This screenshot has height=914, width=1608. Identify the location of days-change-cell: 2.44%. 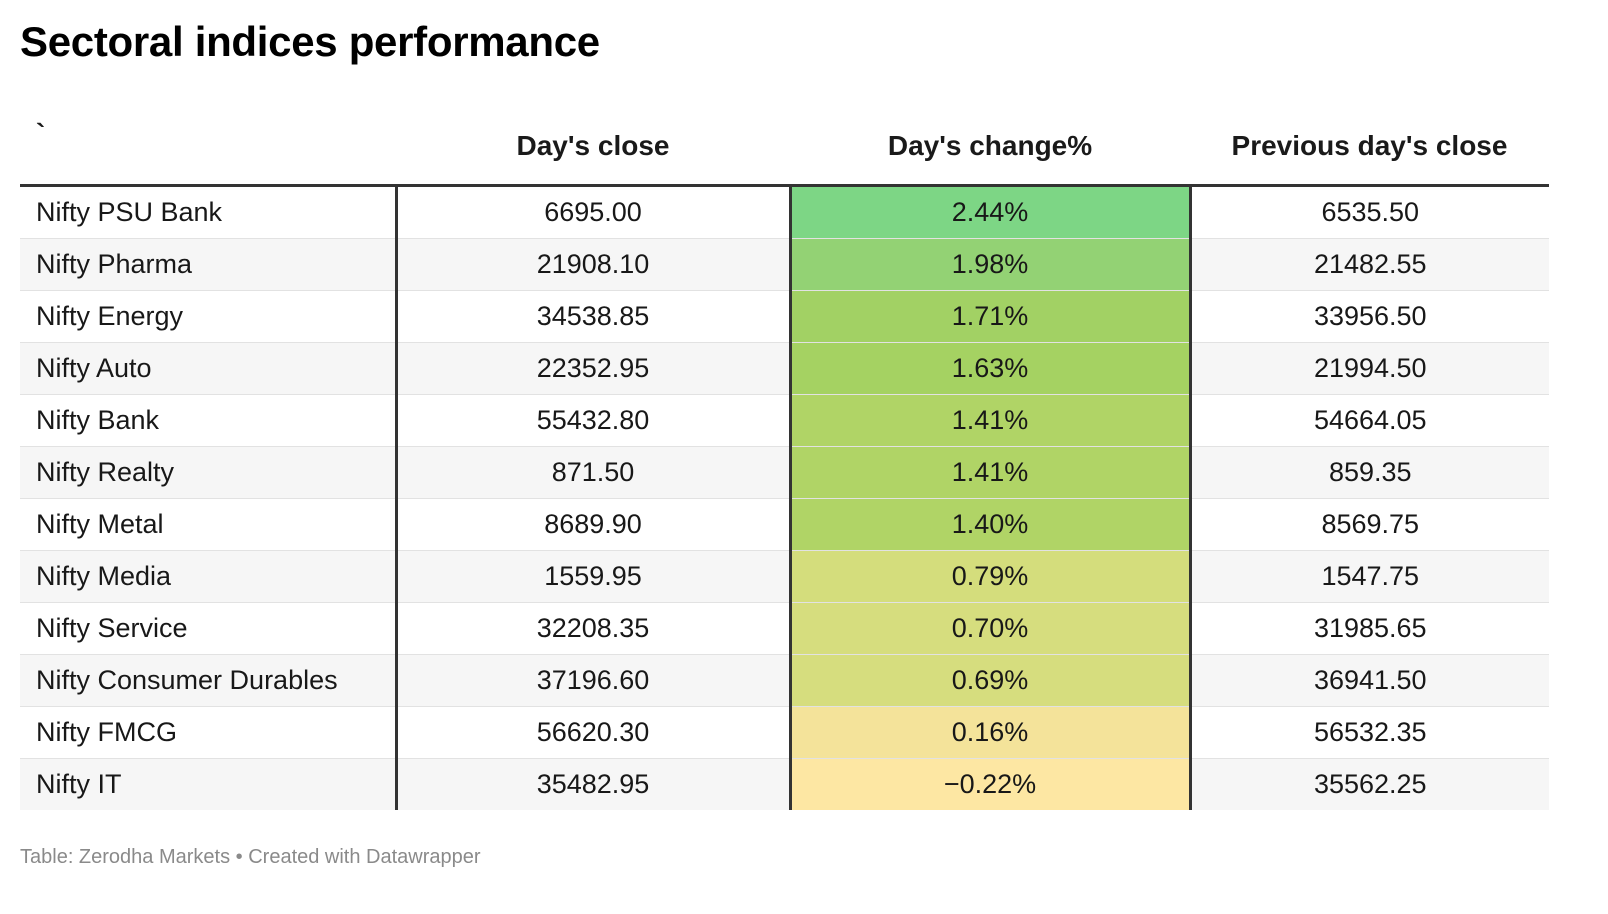
(991, 212).